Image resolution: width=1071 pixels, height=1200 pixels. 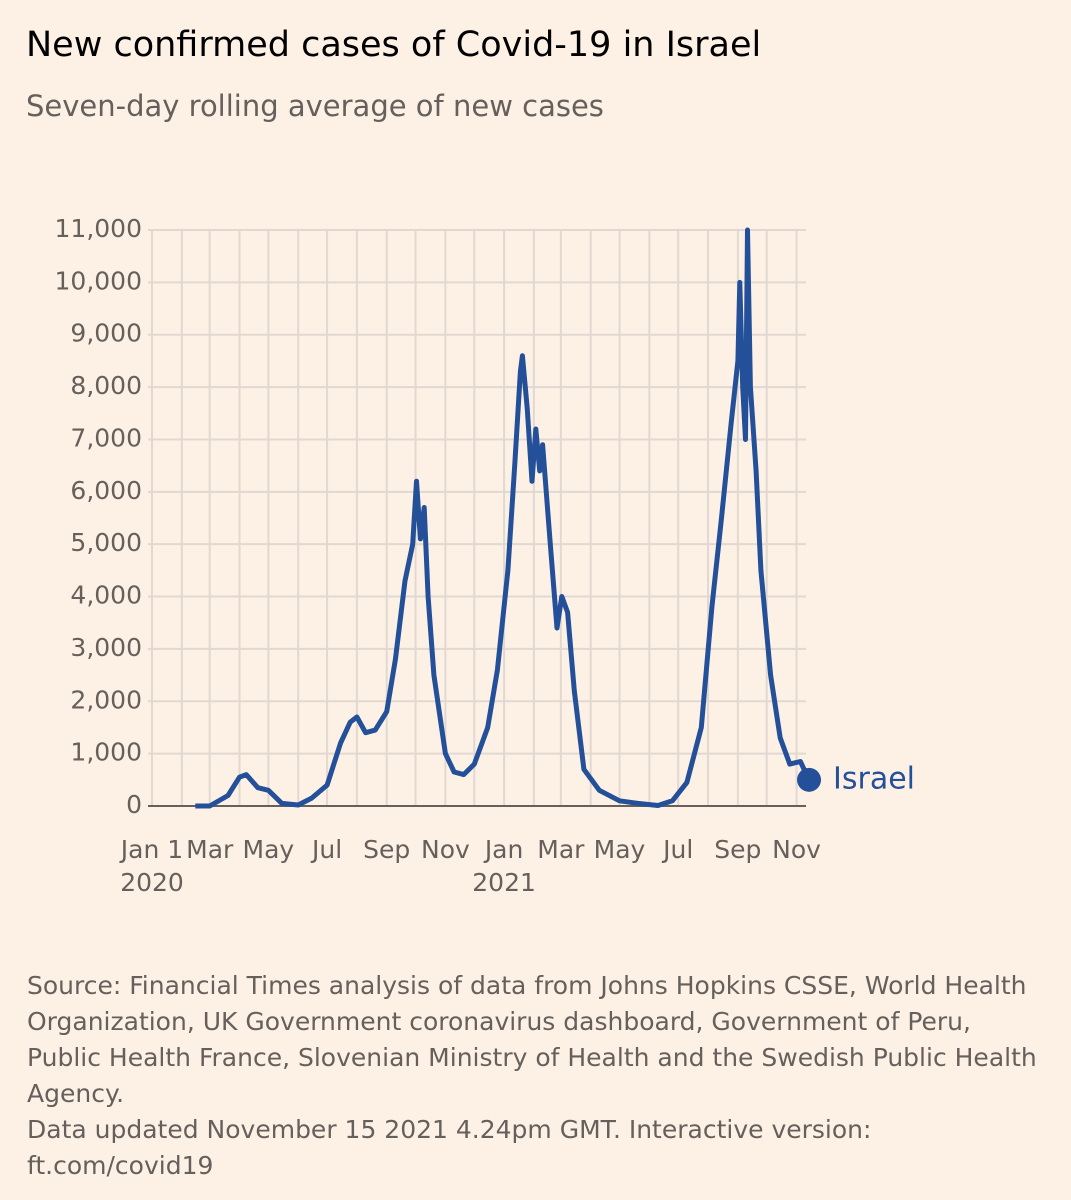 I want to click on y-tick-label: 8,000, so click(x=106, y=385).